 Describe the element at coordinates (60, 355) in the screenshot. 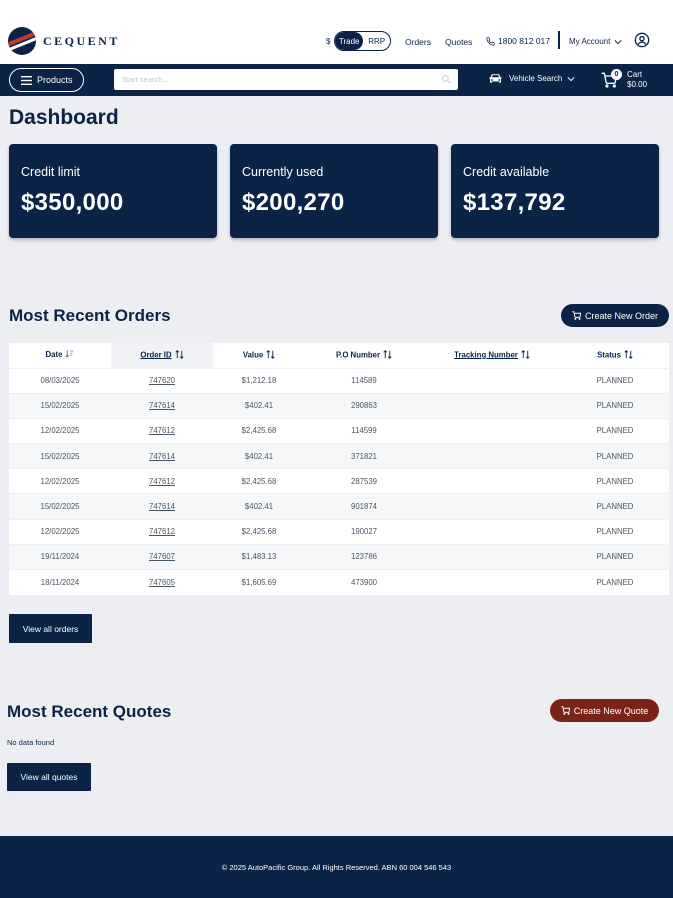

I see `column-header-date: Date` at that location.